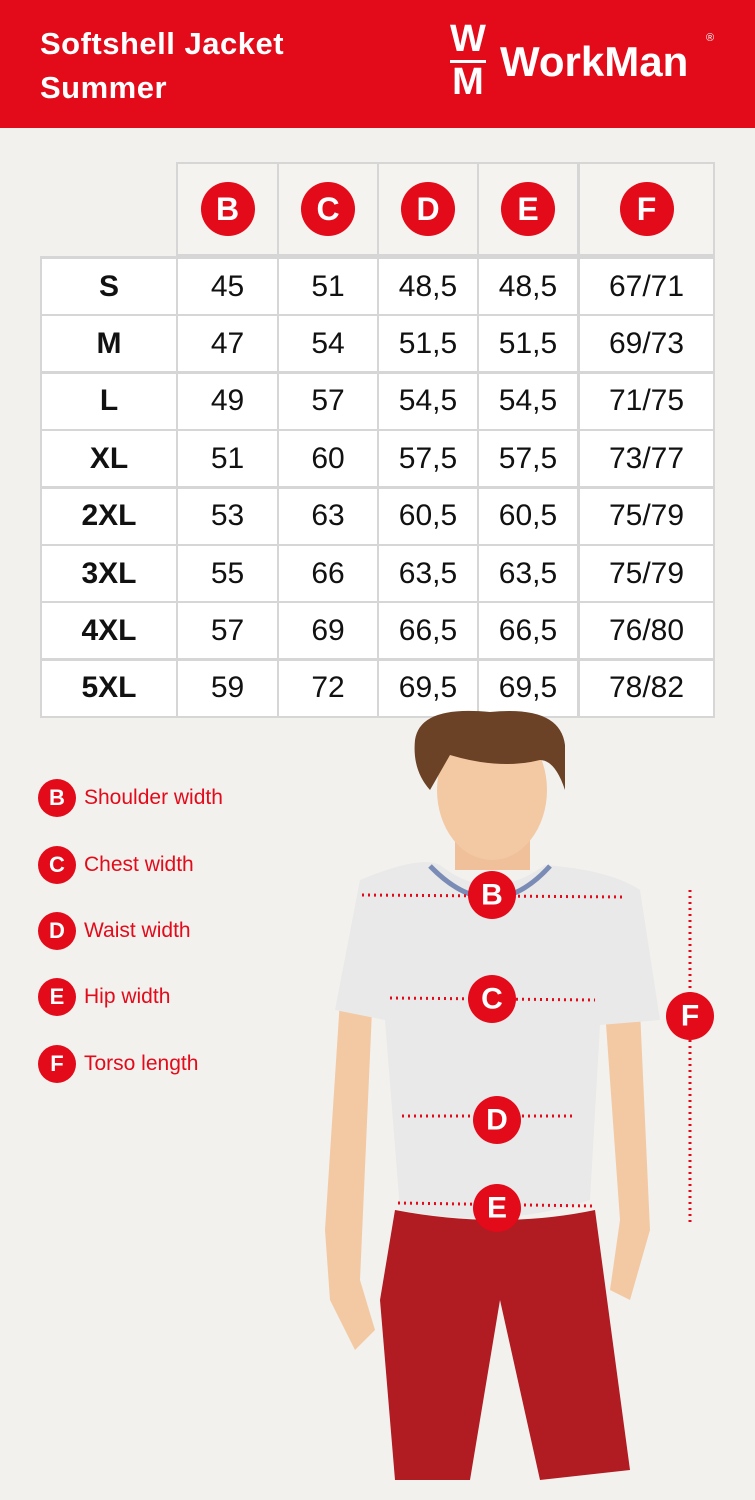 The height and width of the screenshot is (1500, 755). I want to click on column-badge: C, so click(328, 209).